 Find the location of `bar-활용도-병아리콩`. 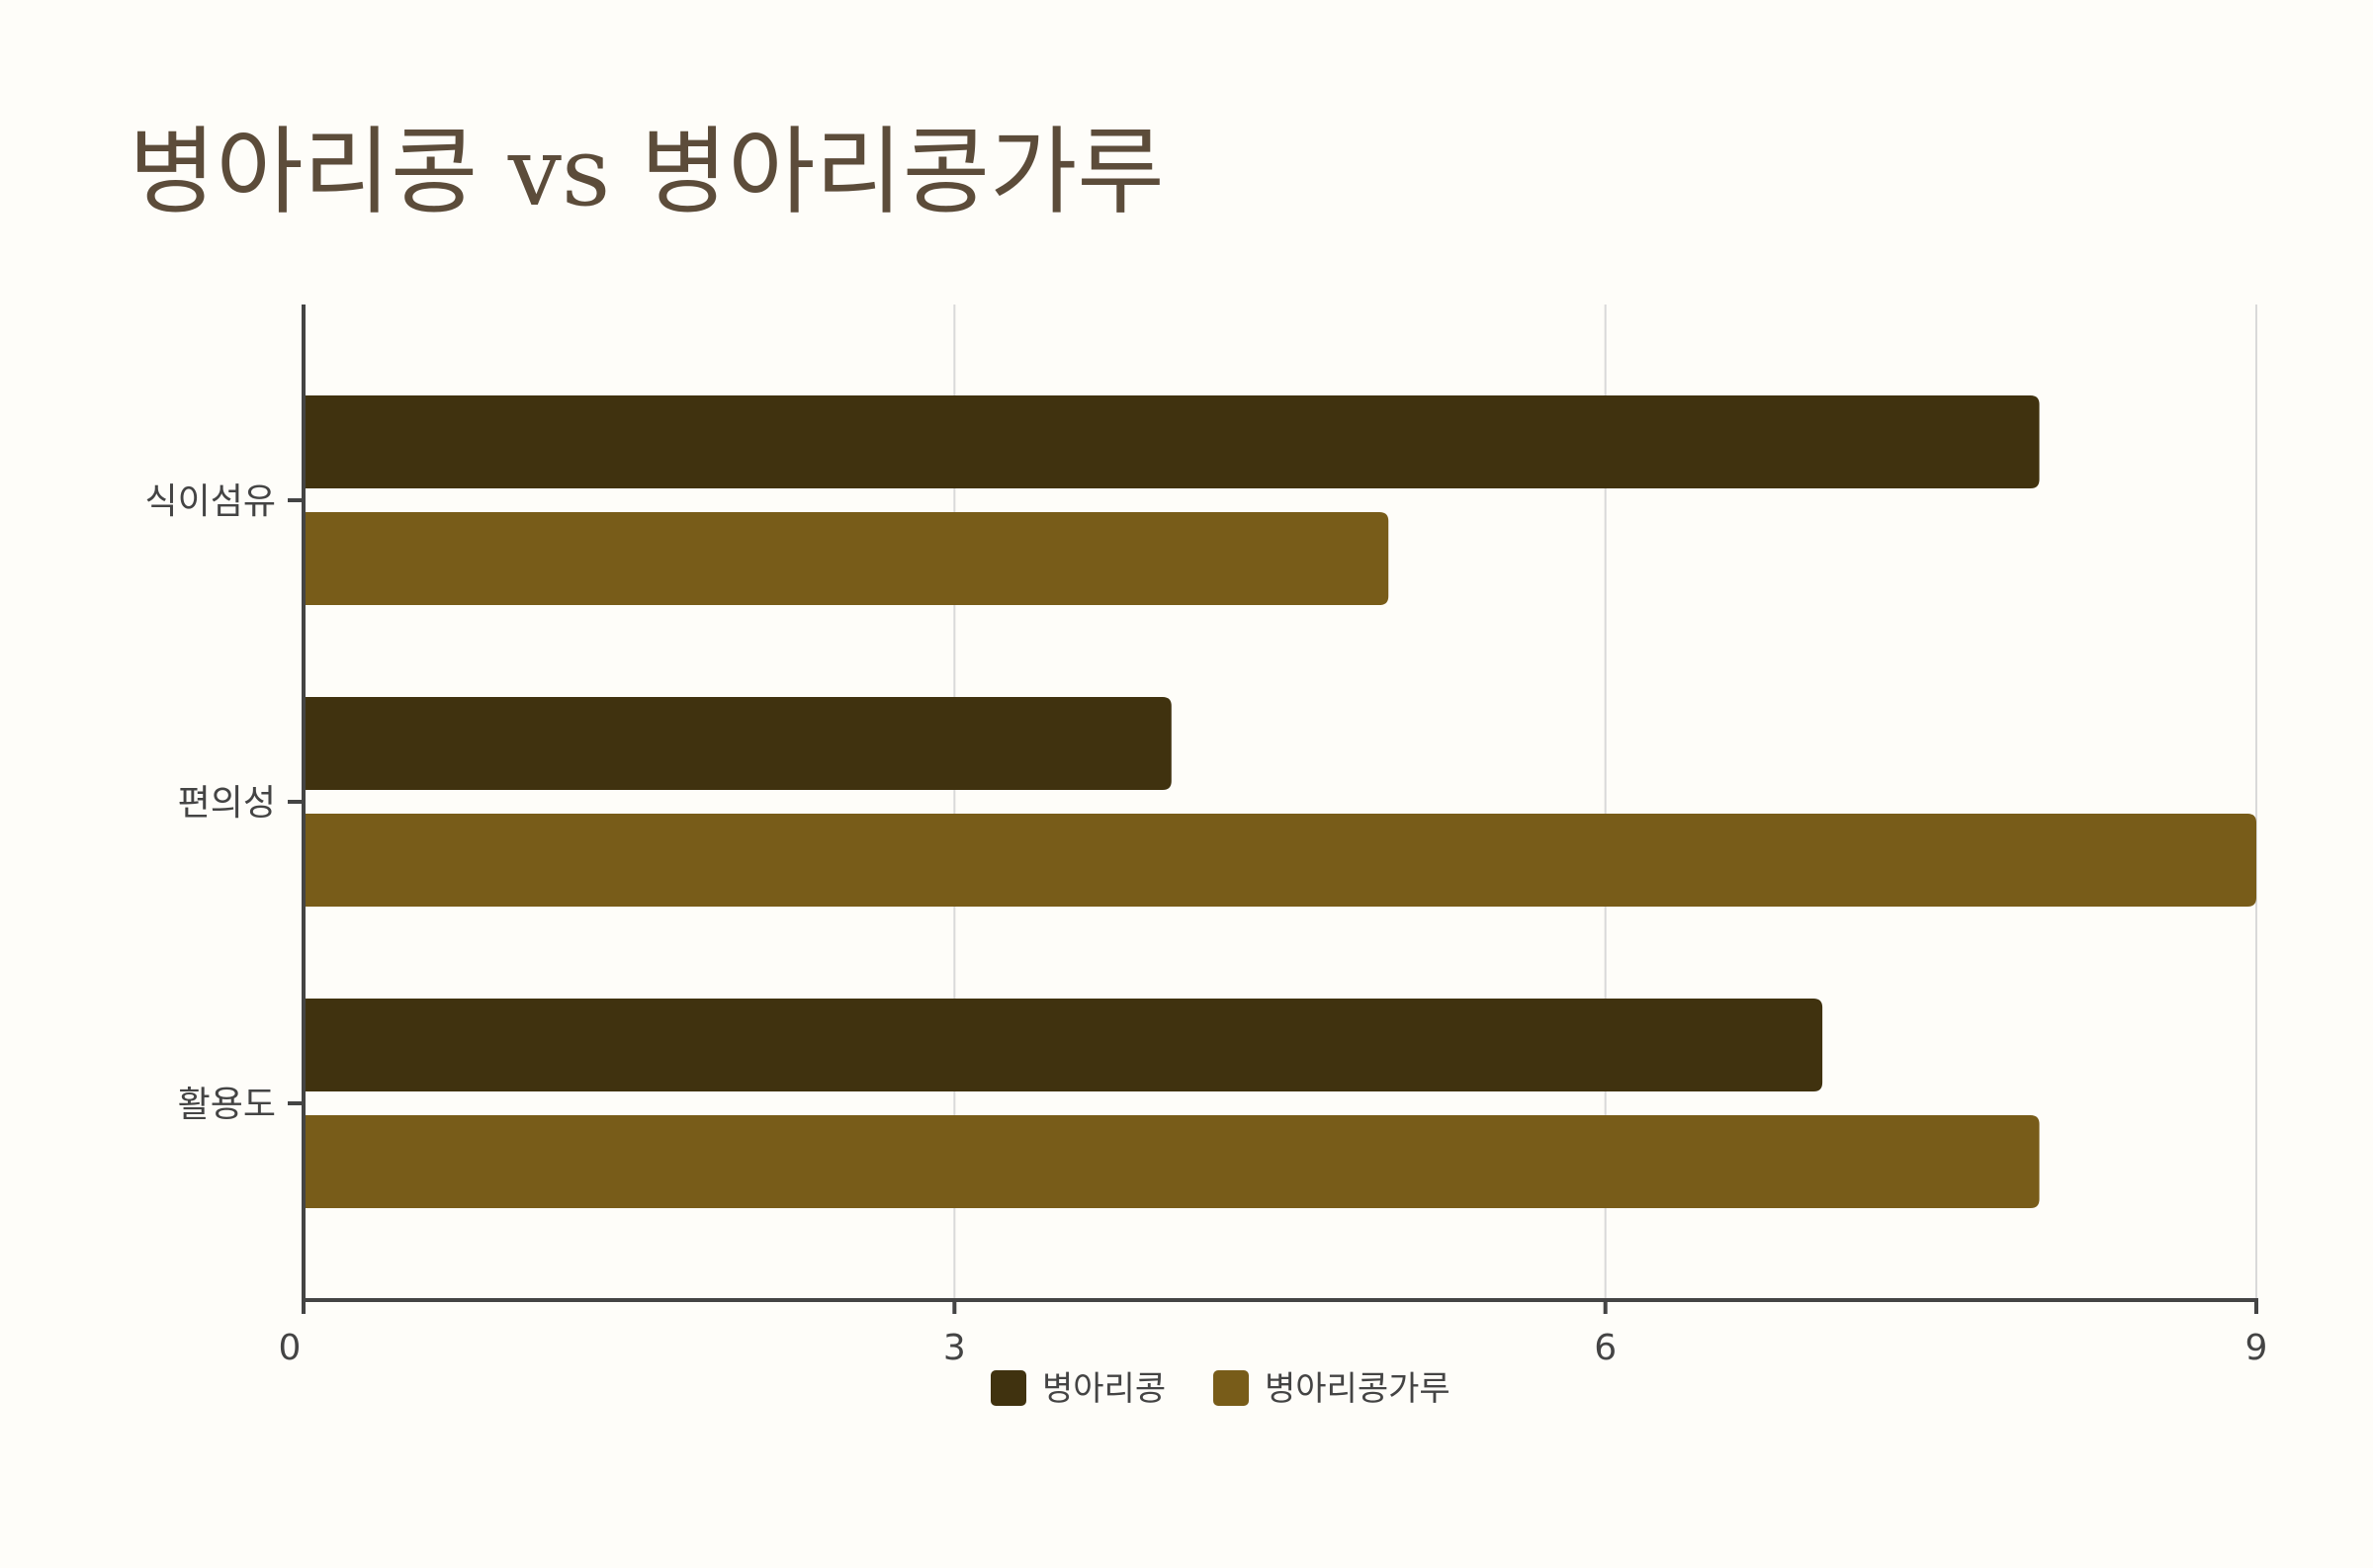

bar-활용도-병아리콩 is located at coordinates (1063, 1045).